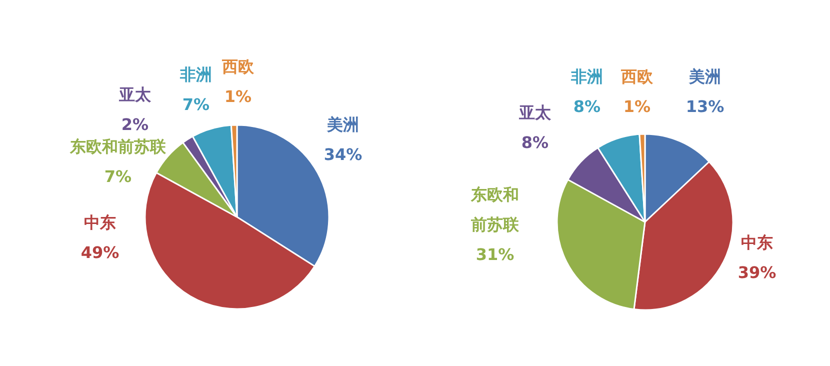  Describe the element at coordinates (495, 254) in the screenshot. I see `data-label: 31%` at that location.